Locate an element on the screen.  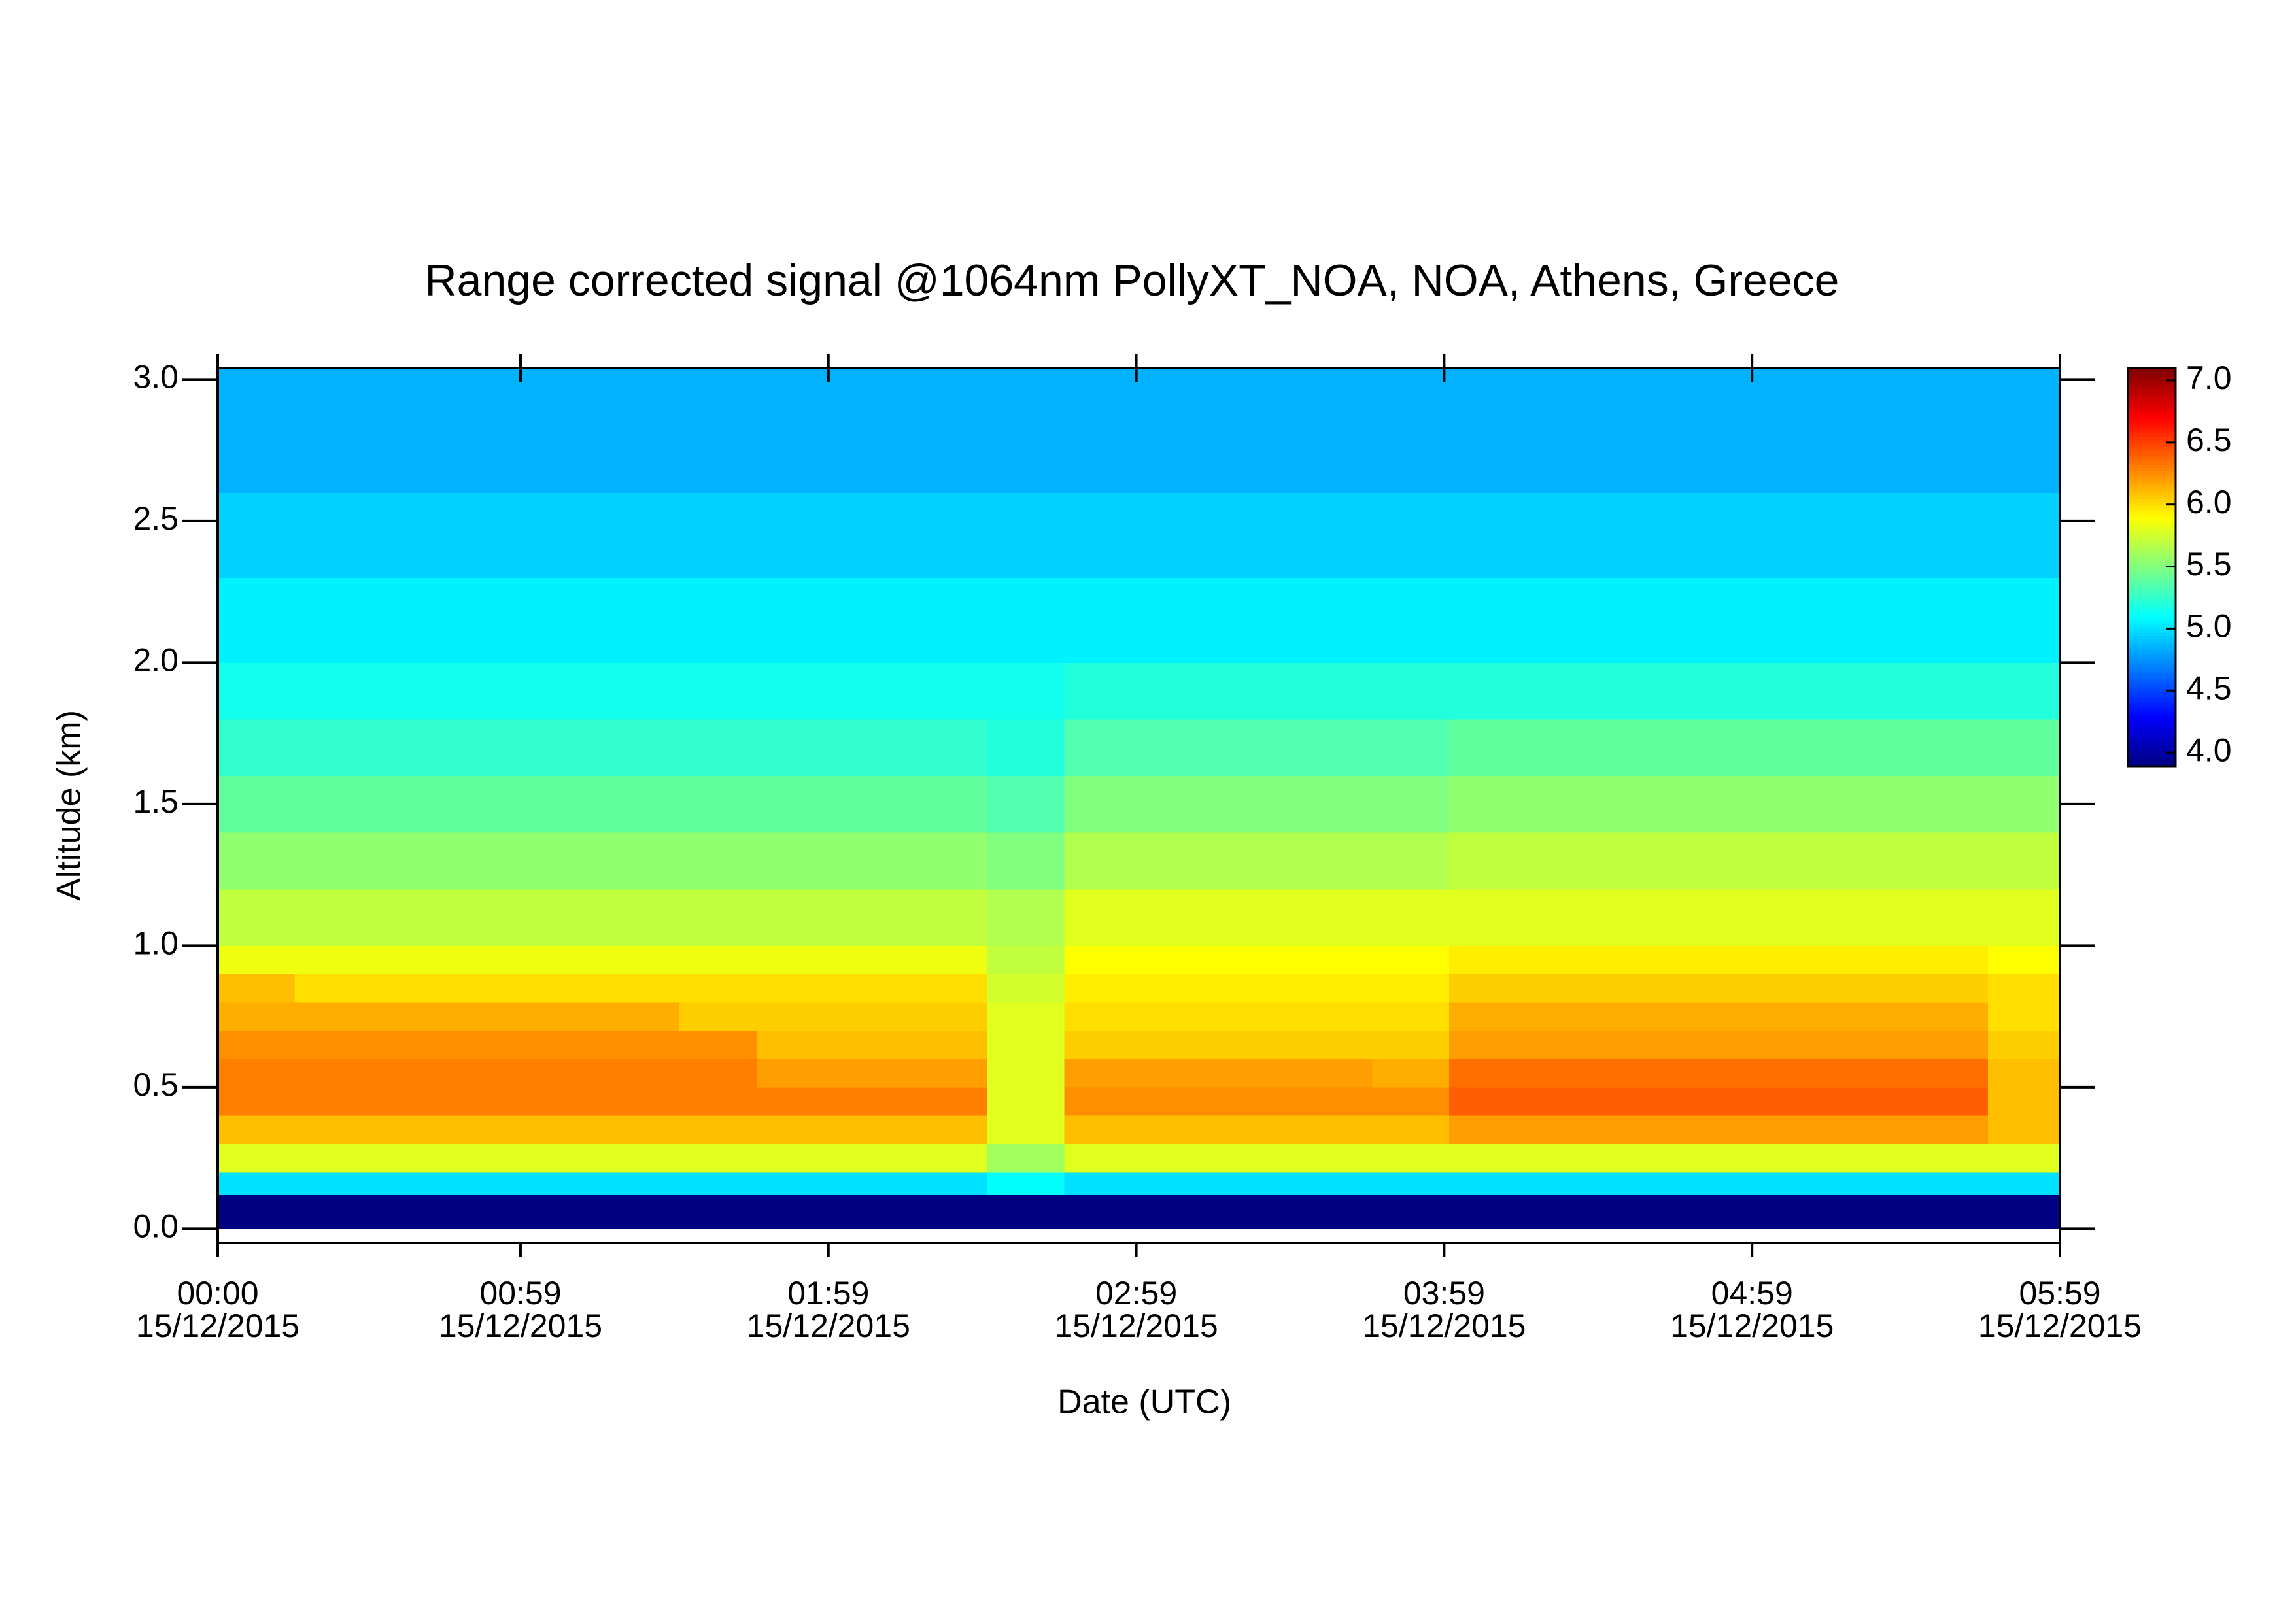
y-tick-label: 3.0 is located at coordinates (156, 377).